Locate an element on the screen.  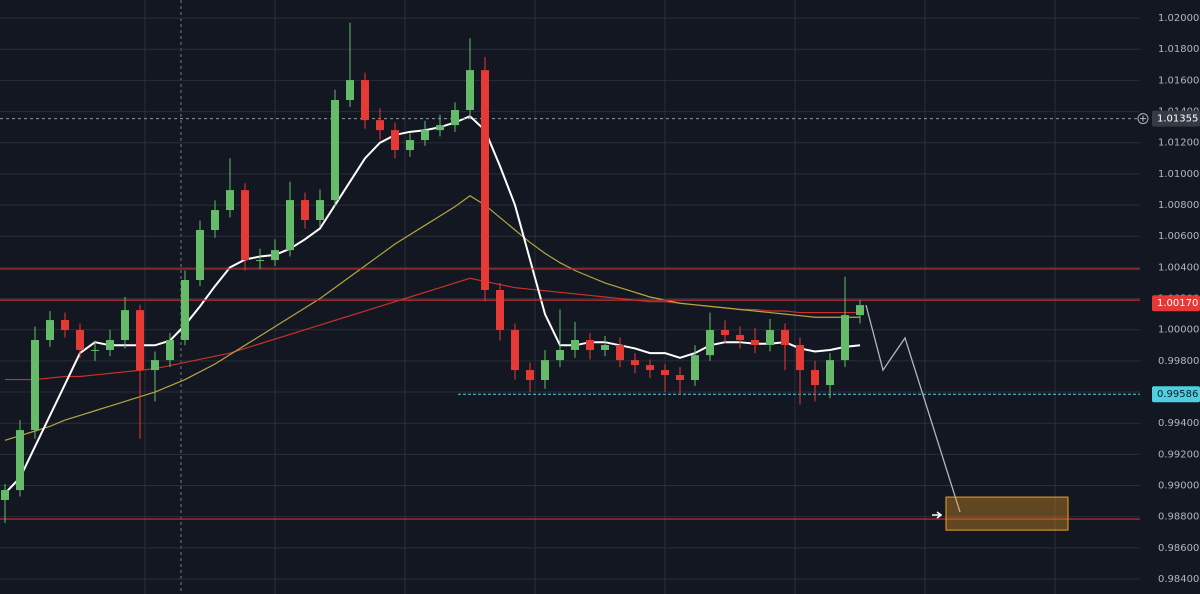
y-tick-label: 1.00600 is located at coordinates (1178, 236).